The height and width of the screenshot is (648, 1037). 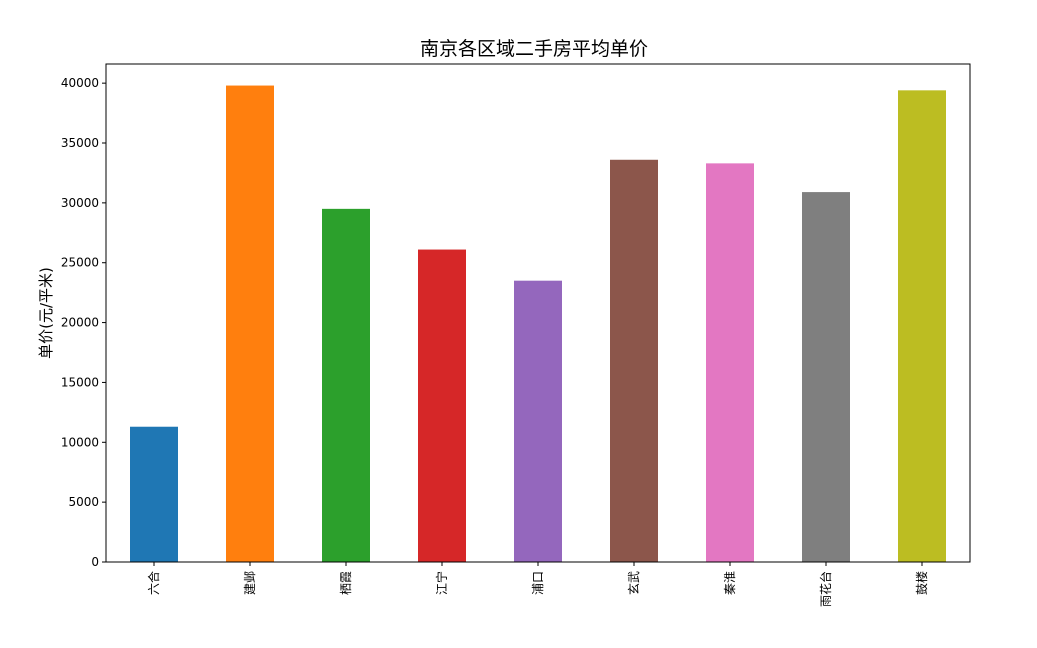 What do you see at coordinates (825, 589) in the screenshot?
I see `x-tick-label: 雨花台` at bounding box center [825, 589].